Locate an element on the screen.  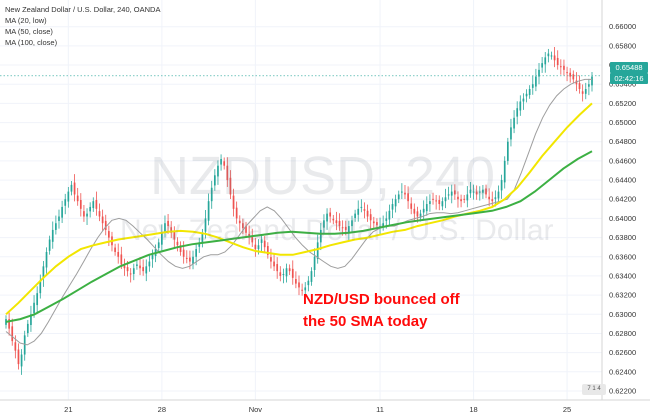
annotation-line-2: the 50 SMA today is located at coordinates (365, 321).